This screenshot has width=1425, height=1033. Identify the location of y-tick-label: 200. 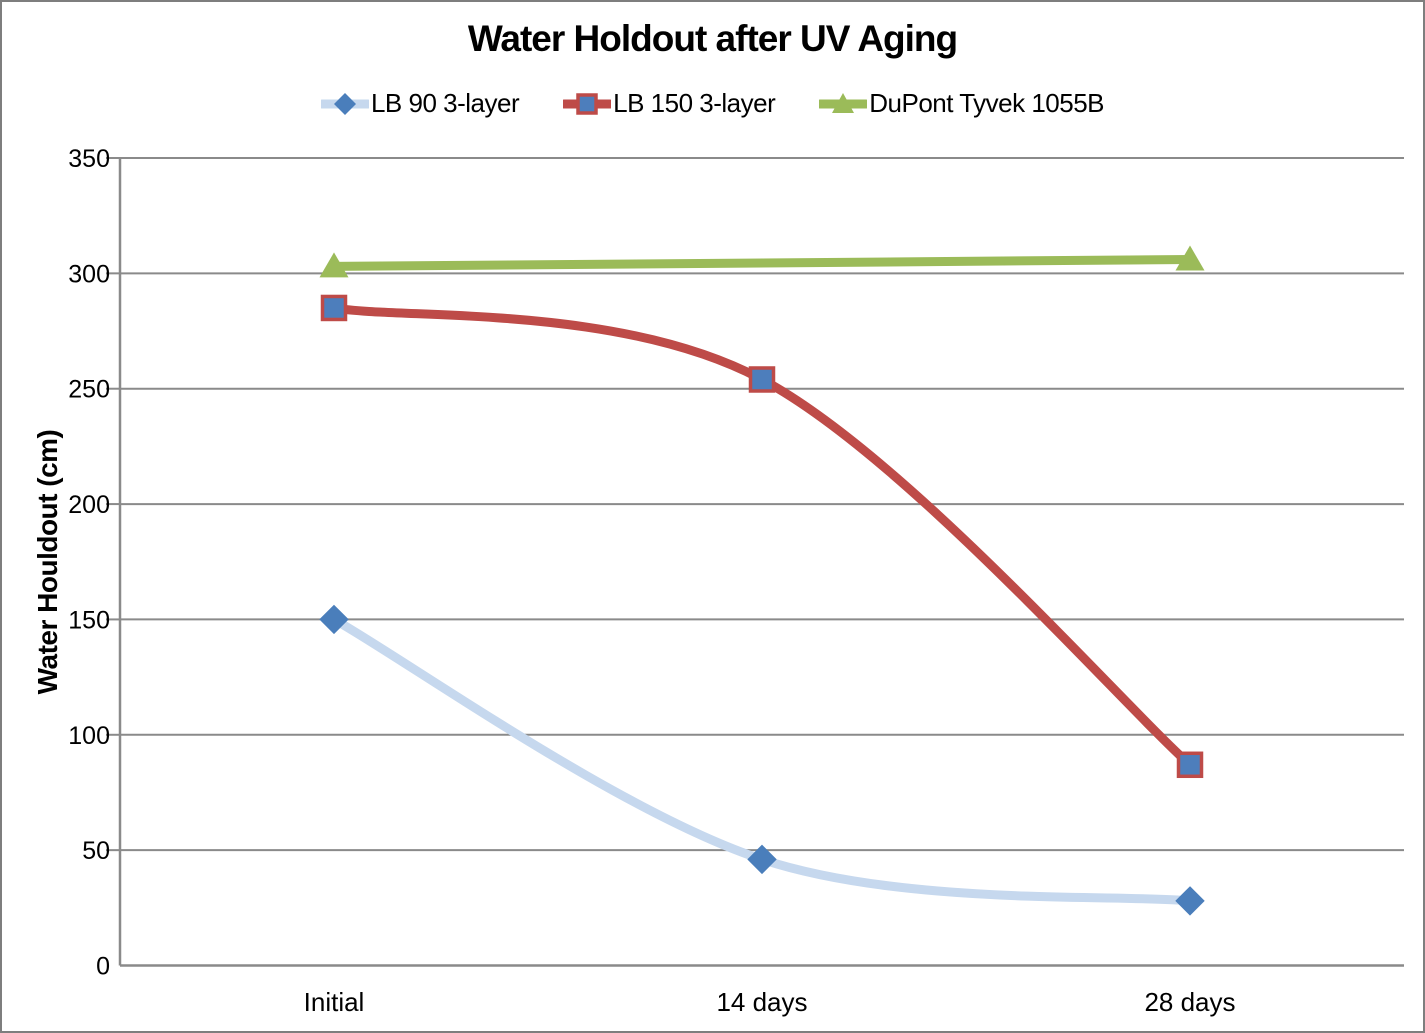
(89, 505).